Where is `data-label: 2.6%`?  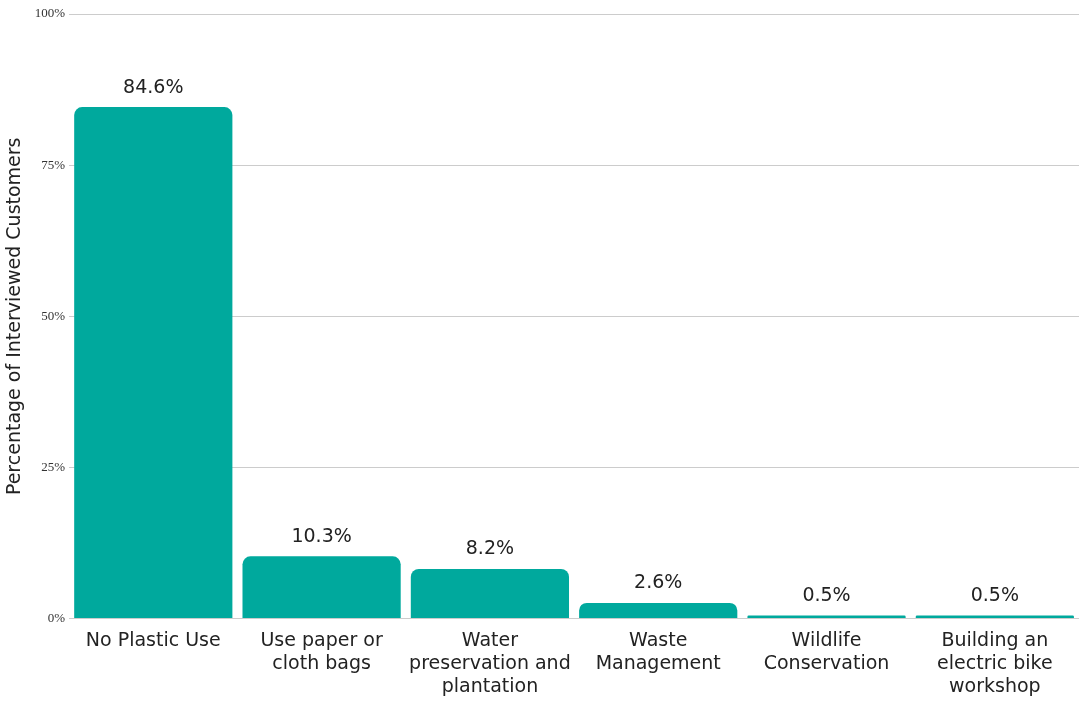 data-label: 2.6% is located at coordinates (658, 581).